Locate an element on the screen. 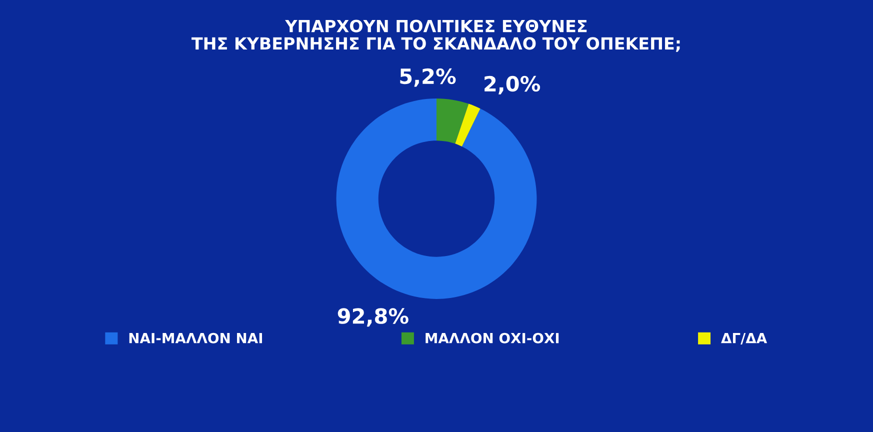  data-label: 2,0% is located at coordinates (512, 85).